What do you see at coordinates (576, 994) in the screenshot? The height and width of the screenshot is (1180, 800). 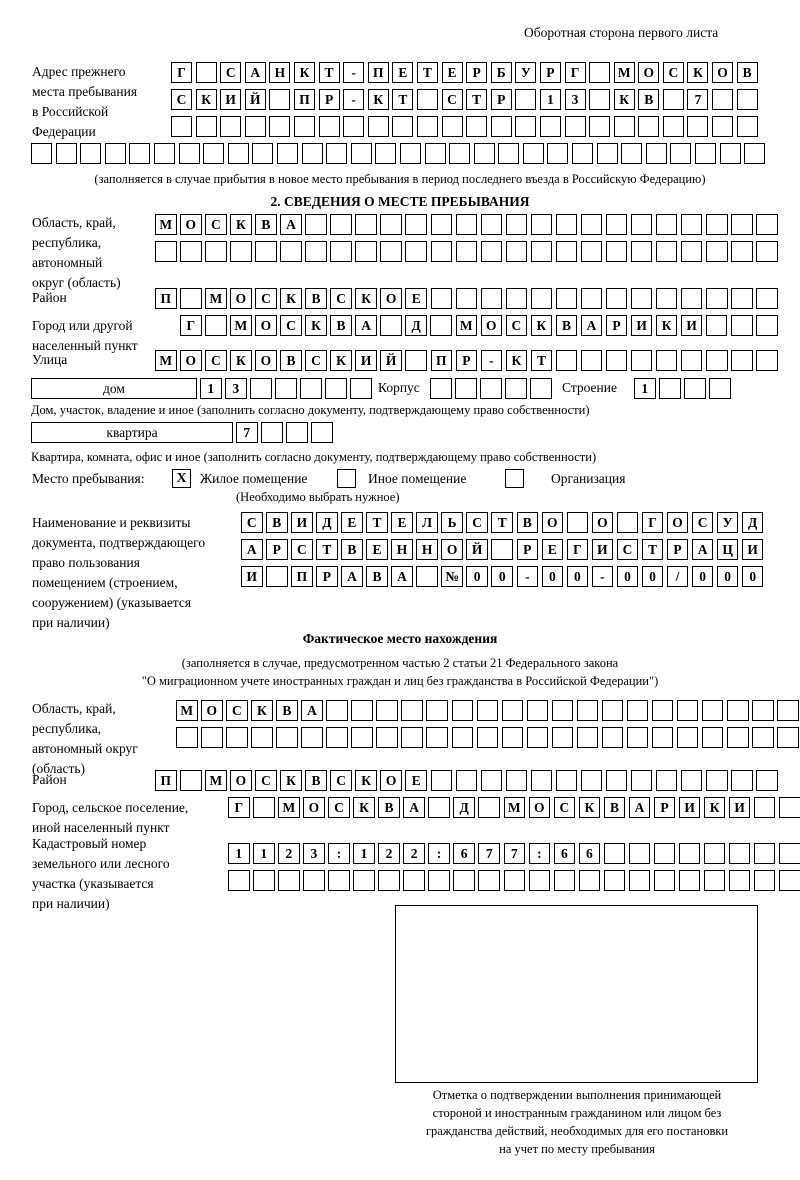 I see `confirmation-stamp-box` at bounding box center [576, 994].